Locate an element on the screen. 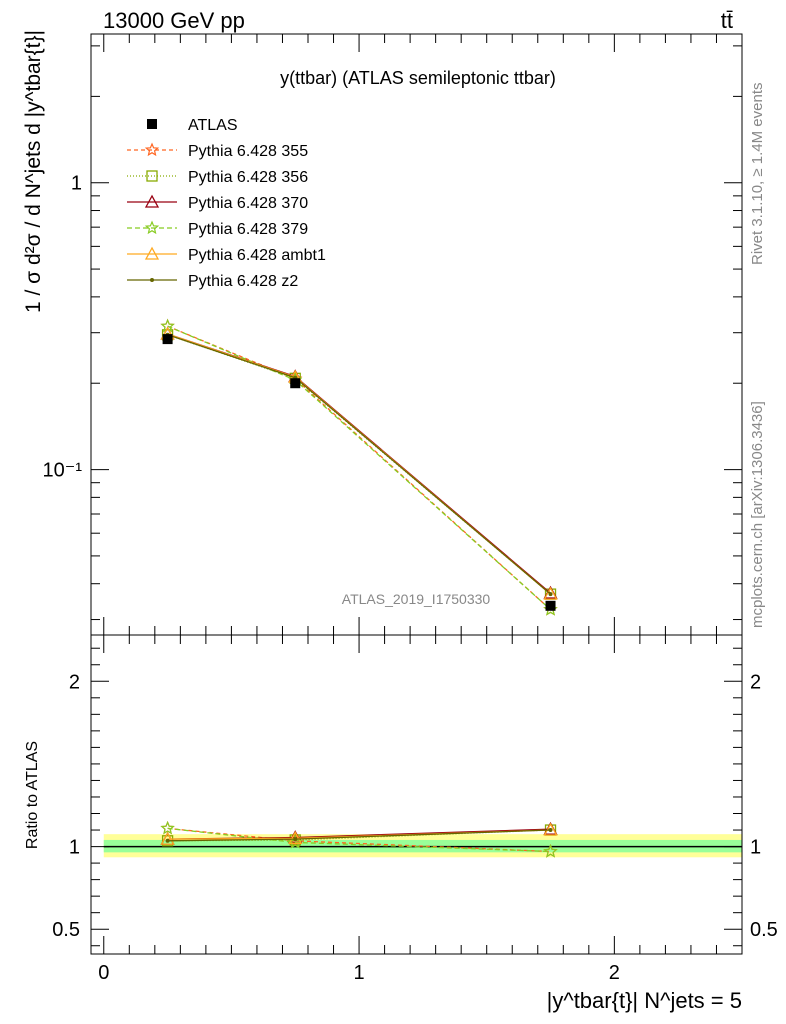  ratio-y-tick-label-left: 1 is located at coordinates (74, 848).